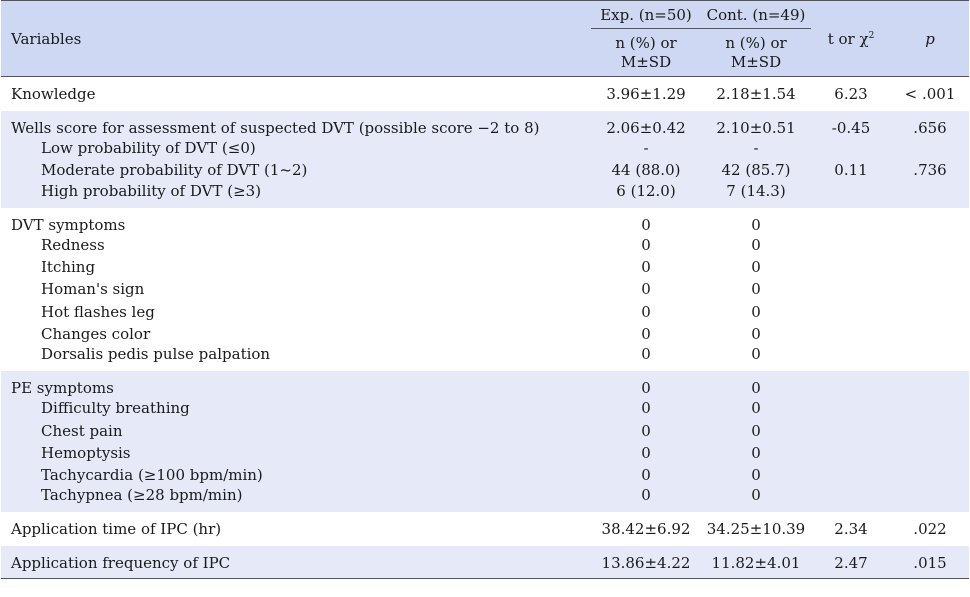 Image resolution: width=970 pixels, height=597 pixels. Describe the element at coordinates (116, 529) in the screenshot. I see `cell-variable: Application time of IPC (hr)` at that location.